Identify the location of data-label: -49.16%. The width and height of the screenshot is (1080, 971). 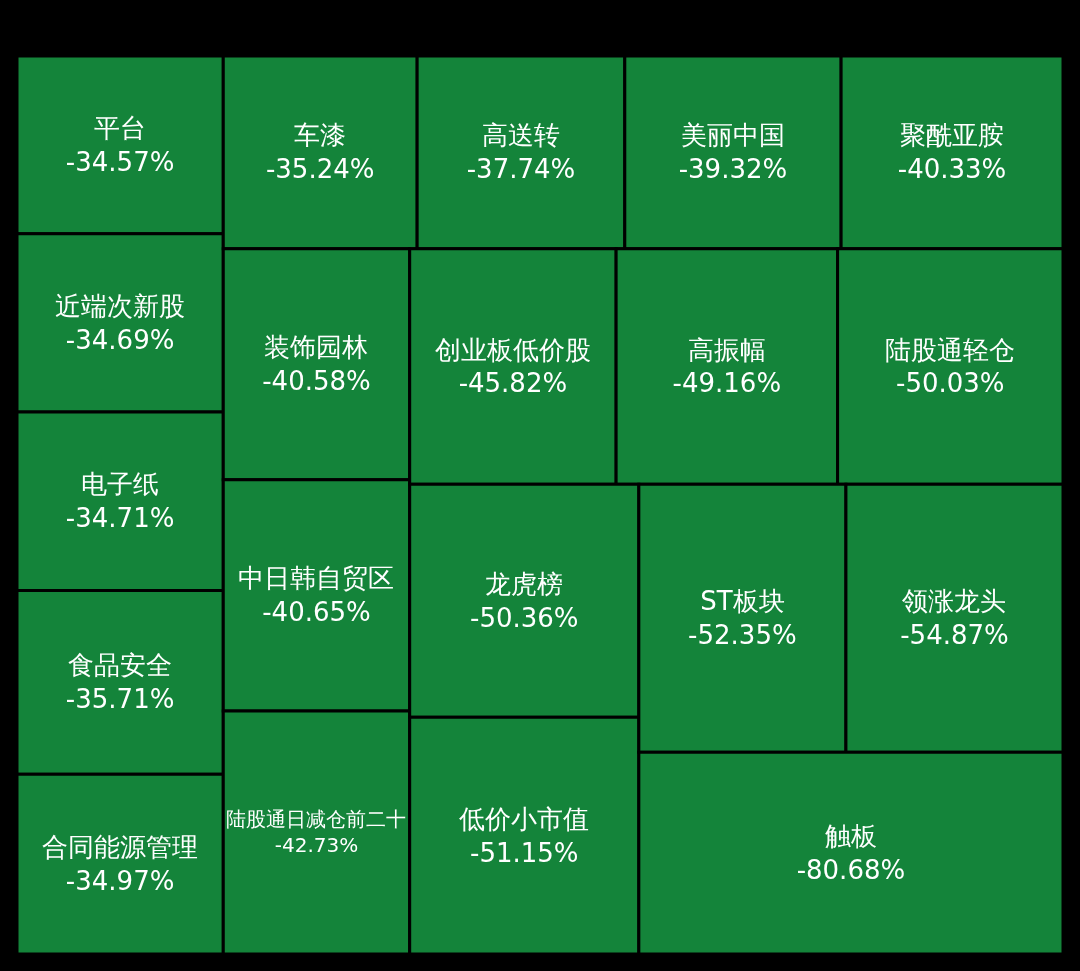
(727, 383).